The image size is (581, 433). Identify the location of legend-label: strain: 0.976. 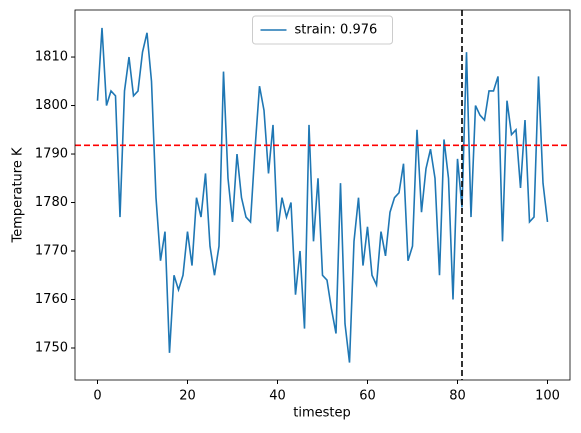
(336, 30).